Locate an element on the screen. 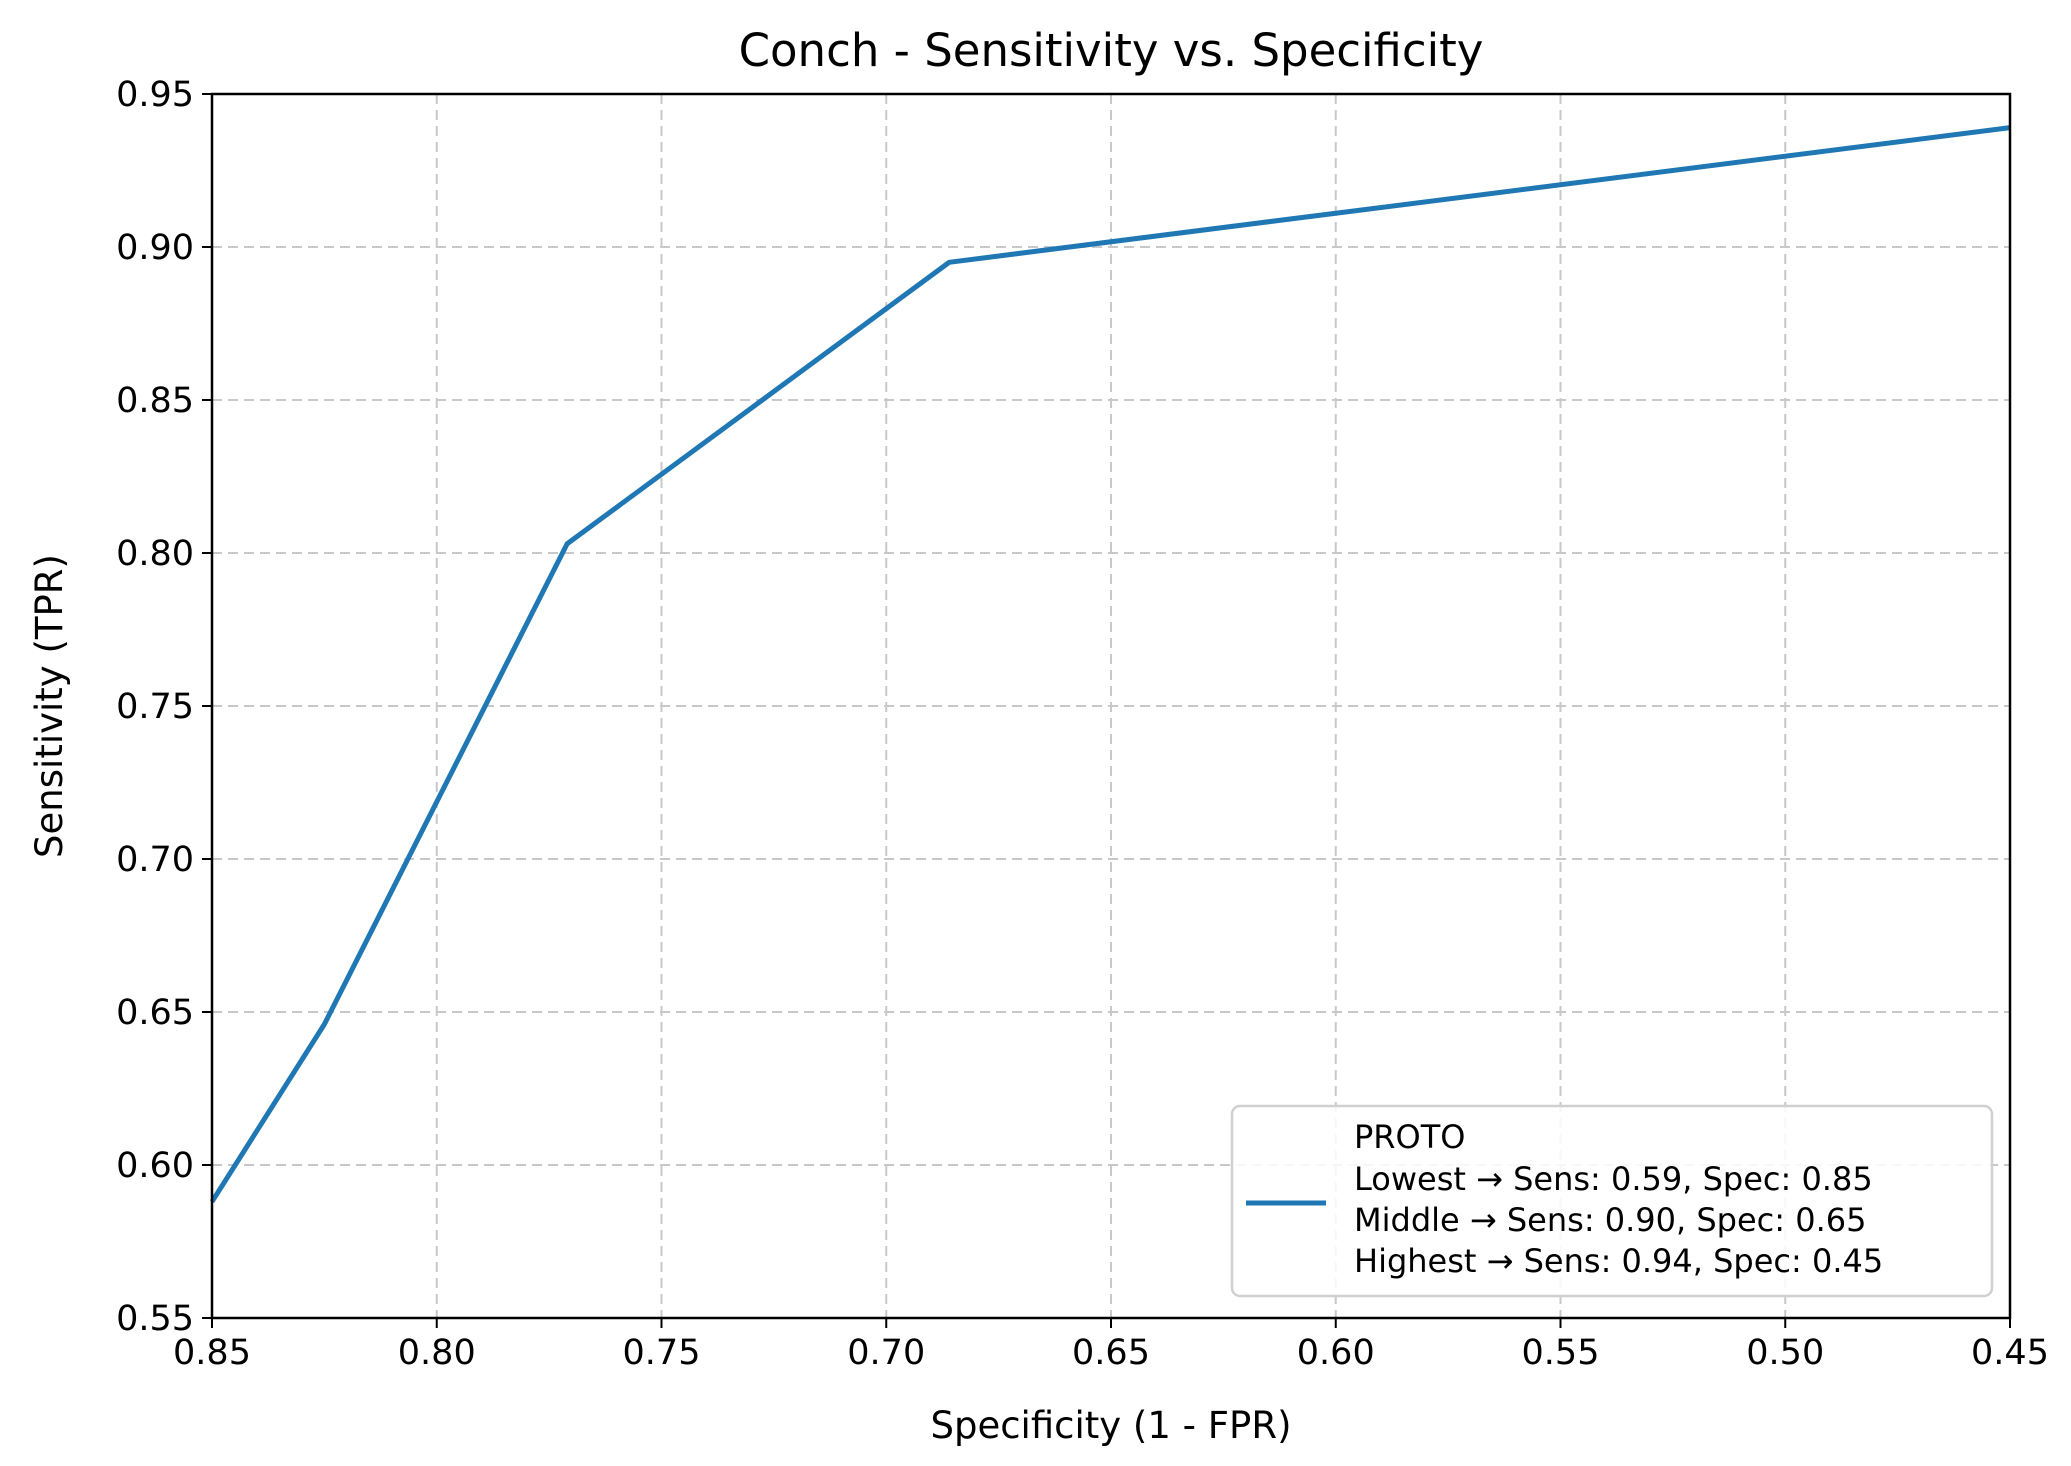  chart-title: Conch - Sensitivity vs. Specificity is located at coordinates (1111, 50).